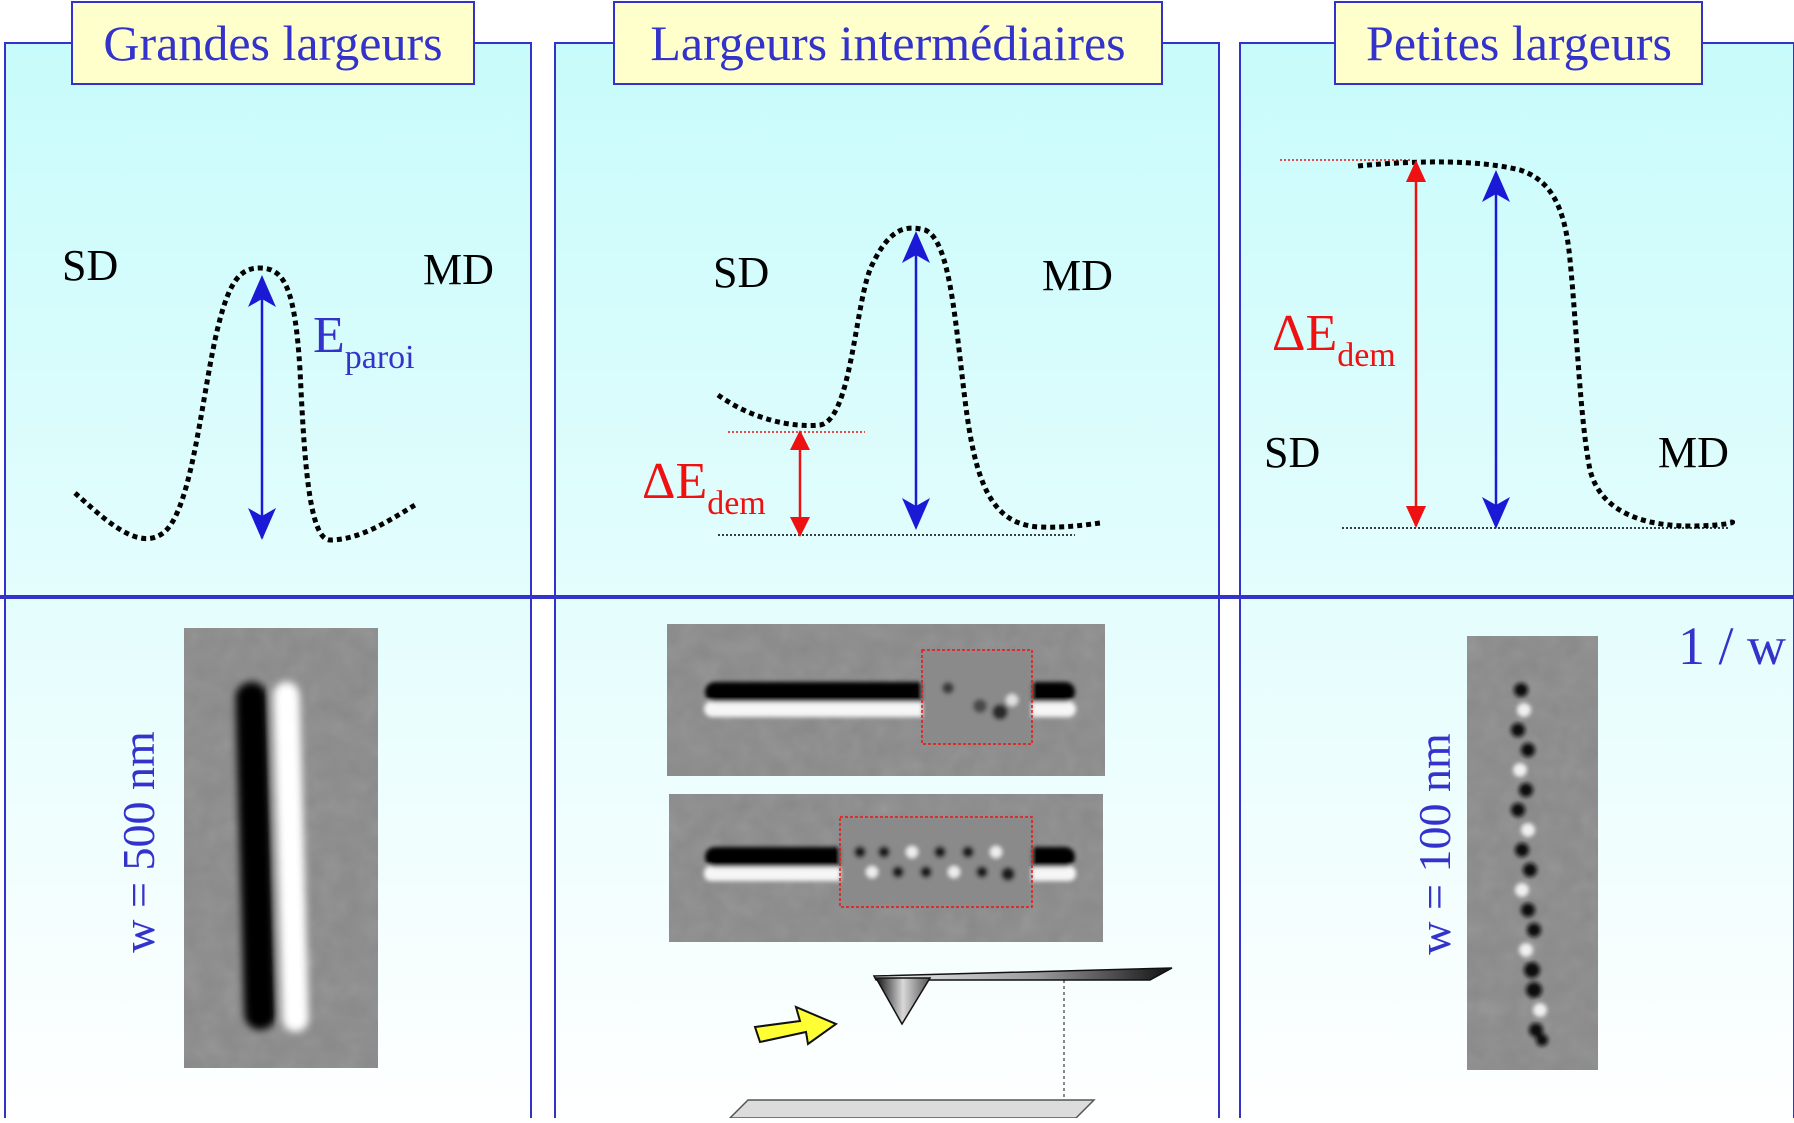 The height and width of the screenshot is (1123, 1794). What do you see at coordinates (908, 377) in the screenshot?
I see `panel-2-energy-curve` at bounding box center [908, 377].